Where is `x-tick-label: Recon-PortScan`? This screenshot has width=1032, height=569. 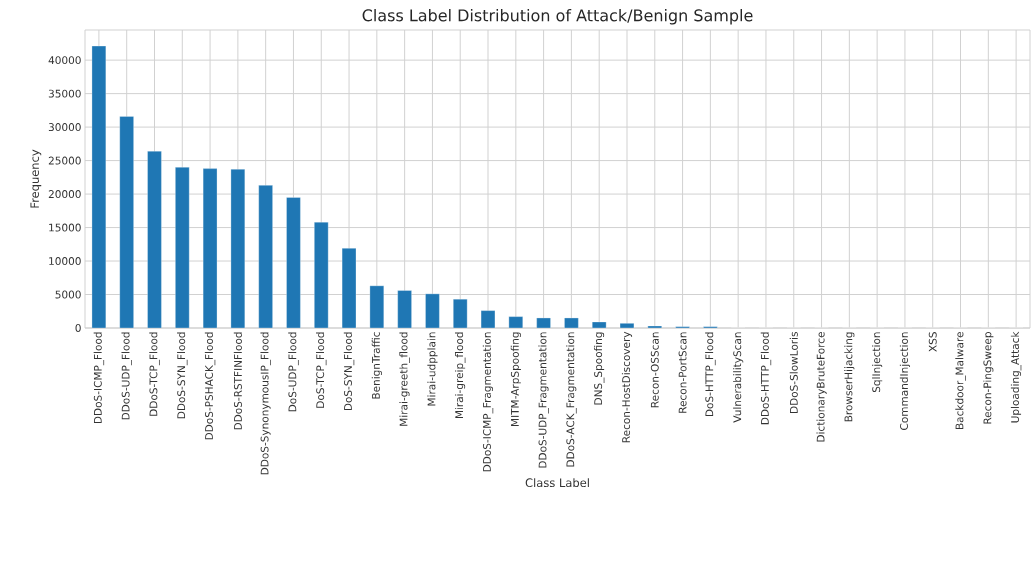
x-tick-label: Recon-PortScan is located at coordinates (682, 372).